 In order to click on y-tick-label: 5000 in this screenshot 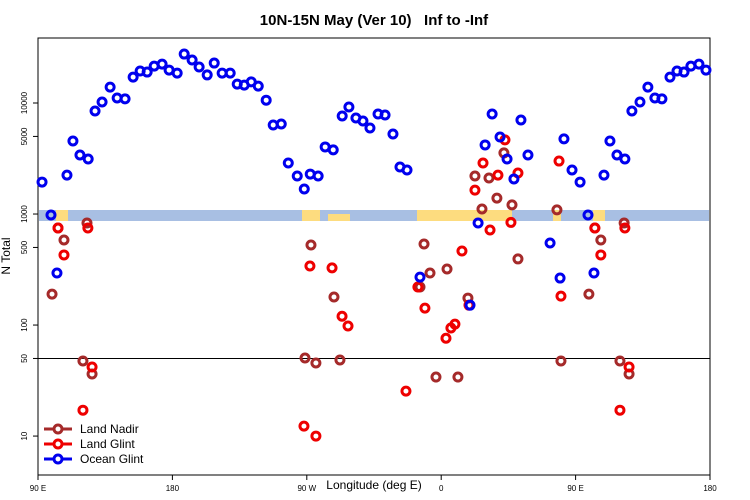, I will do `click(24, 136)`.